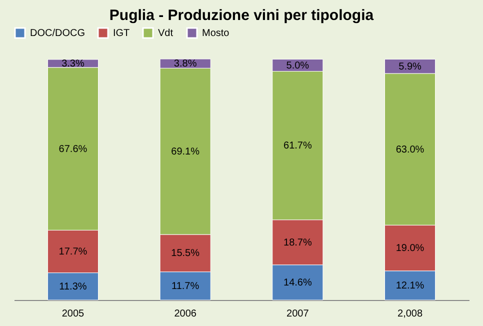 Image resolution: width=483 pixels, height=326 pixels. What do you see at coordinates (73, 286) in the screenshot?
I see `data-label: 11.3%` at bounding box center [73, 286].